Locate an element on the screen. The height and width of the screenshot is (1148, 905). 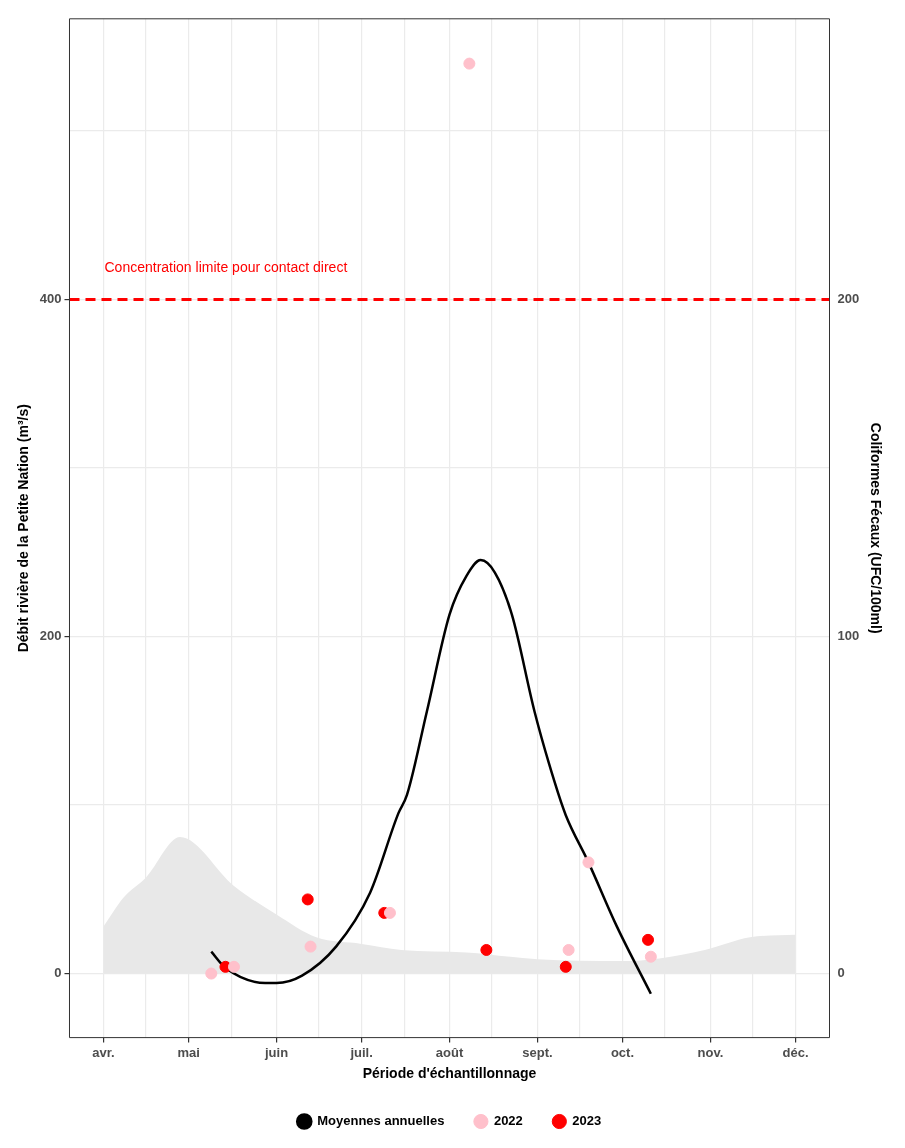
y2-axis-title: Coliformes Fécaux (UFC/100ml) is located at coordinates (875, 528).